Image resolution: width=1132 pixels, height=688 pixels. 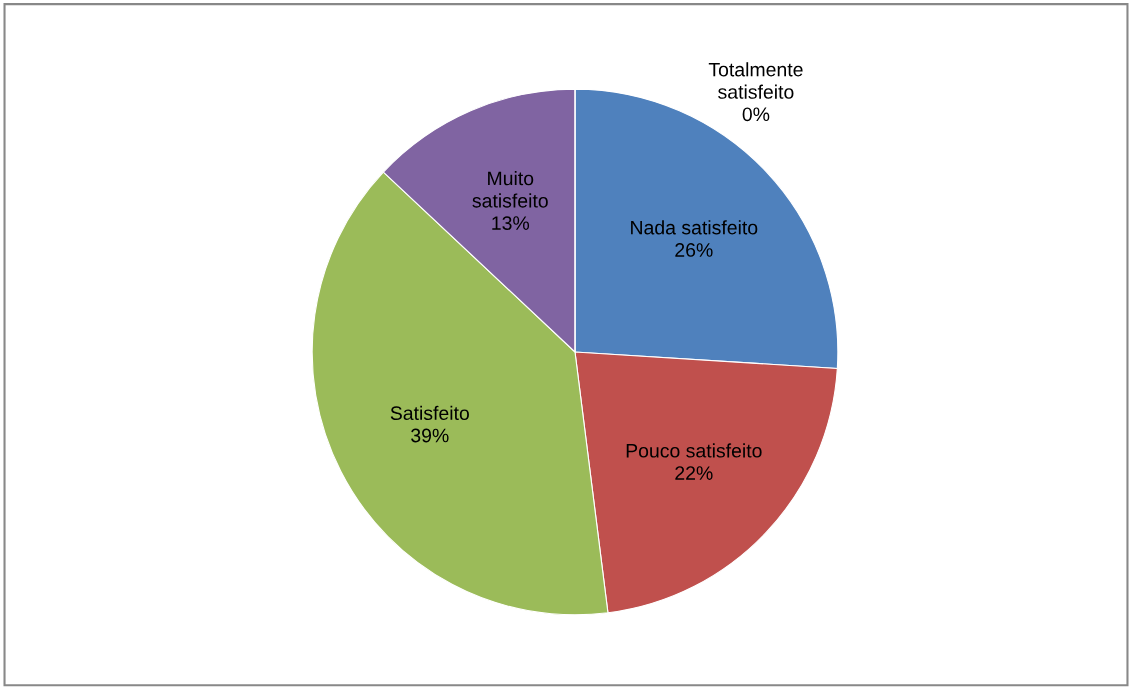 What do you see at coordinates (756, 114) in the screenshot?
I see `text: 0%` at bounding box center [756, 114].